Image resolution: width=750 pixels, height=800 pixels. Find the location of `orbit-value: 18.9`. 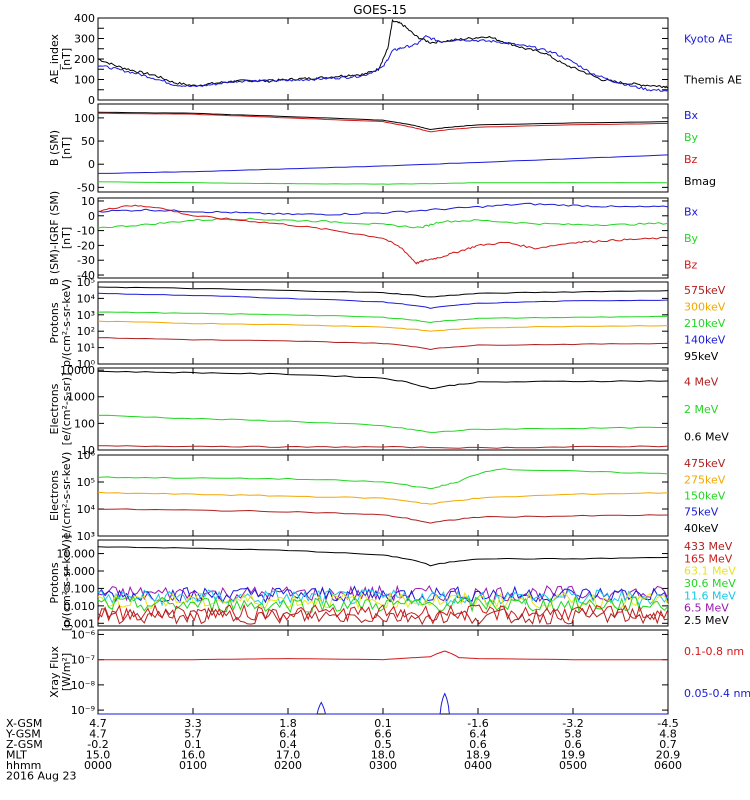

orbit-value: 18.9 is located at coordinates (478, 755).